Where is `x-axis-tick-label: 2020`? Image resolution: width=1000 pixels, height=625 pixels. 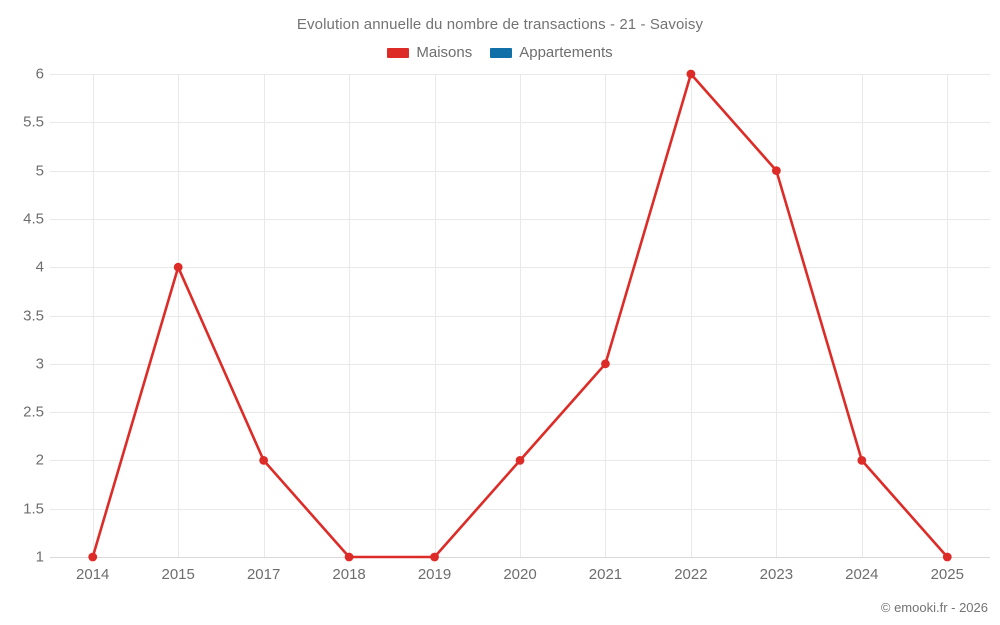
x-axis-tick-label: 2020 is located at coordinates (520, 574).